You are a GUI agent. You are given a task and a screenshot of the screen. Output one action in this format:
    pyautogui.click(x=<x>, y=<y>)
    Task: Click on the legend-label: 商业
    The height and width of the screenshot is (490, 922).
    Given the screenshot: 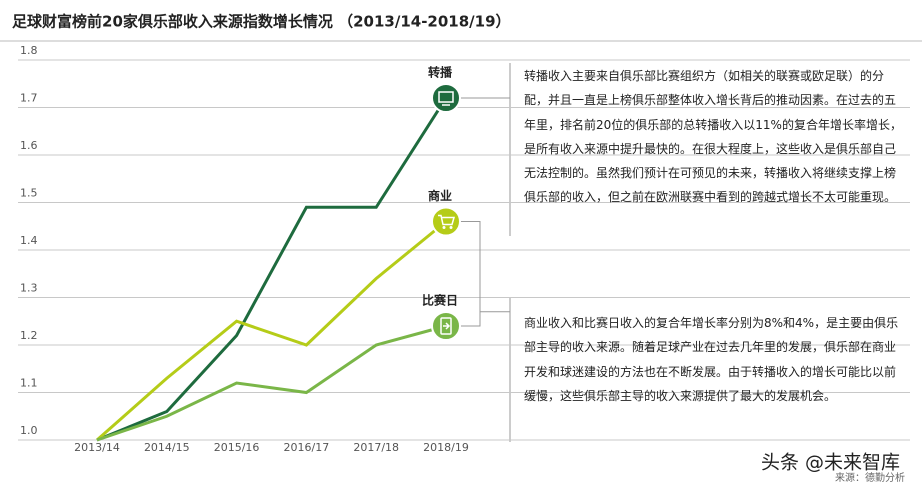 What is the action you would take?
    pyautogui.click(x=440, y=195)
    